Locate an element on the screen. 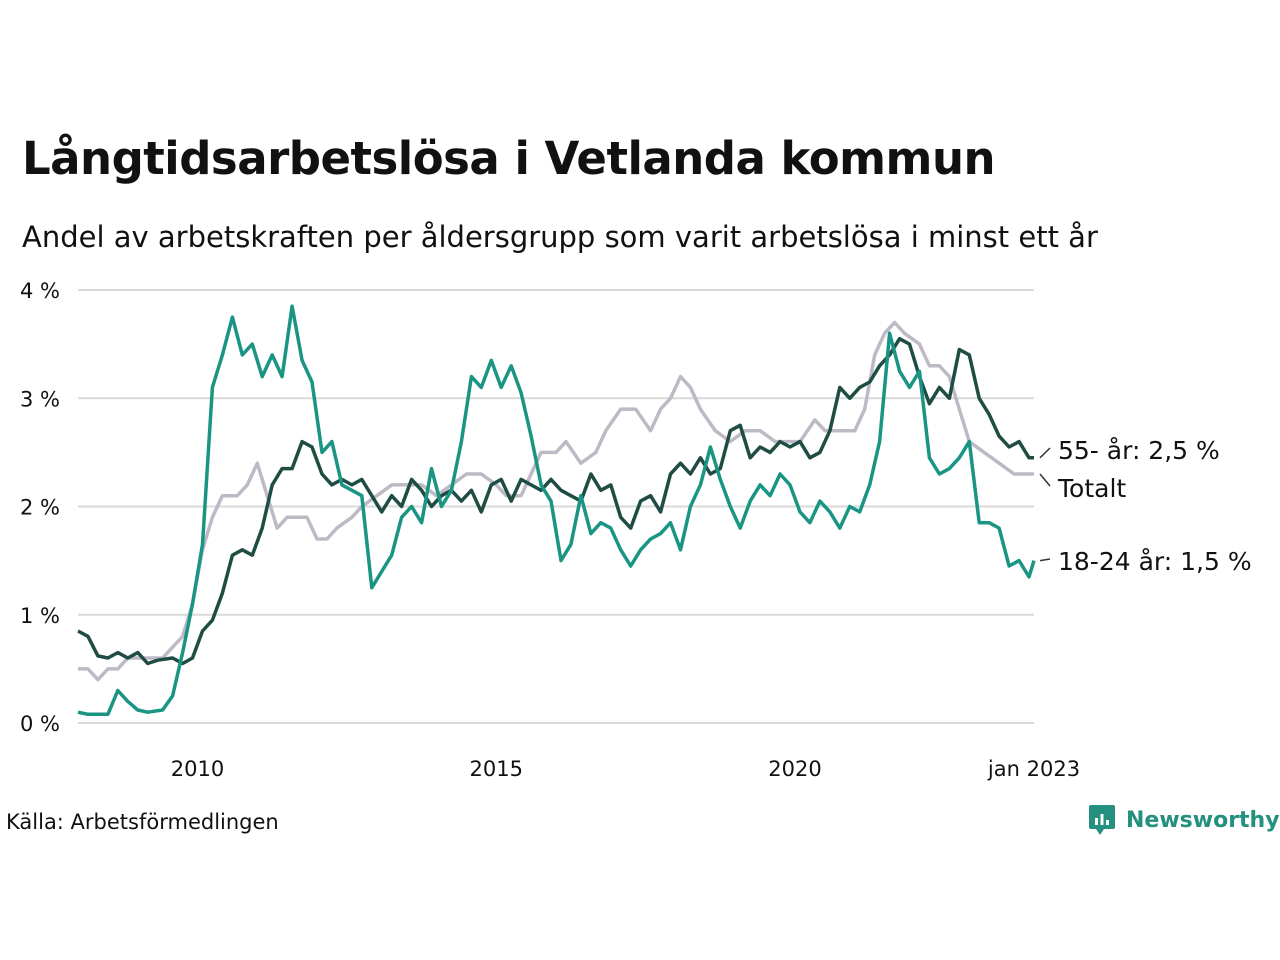 The image size is (1280, 960). brand-name: Newsworthy is located at coordinates (1203, 820).